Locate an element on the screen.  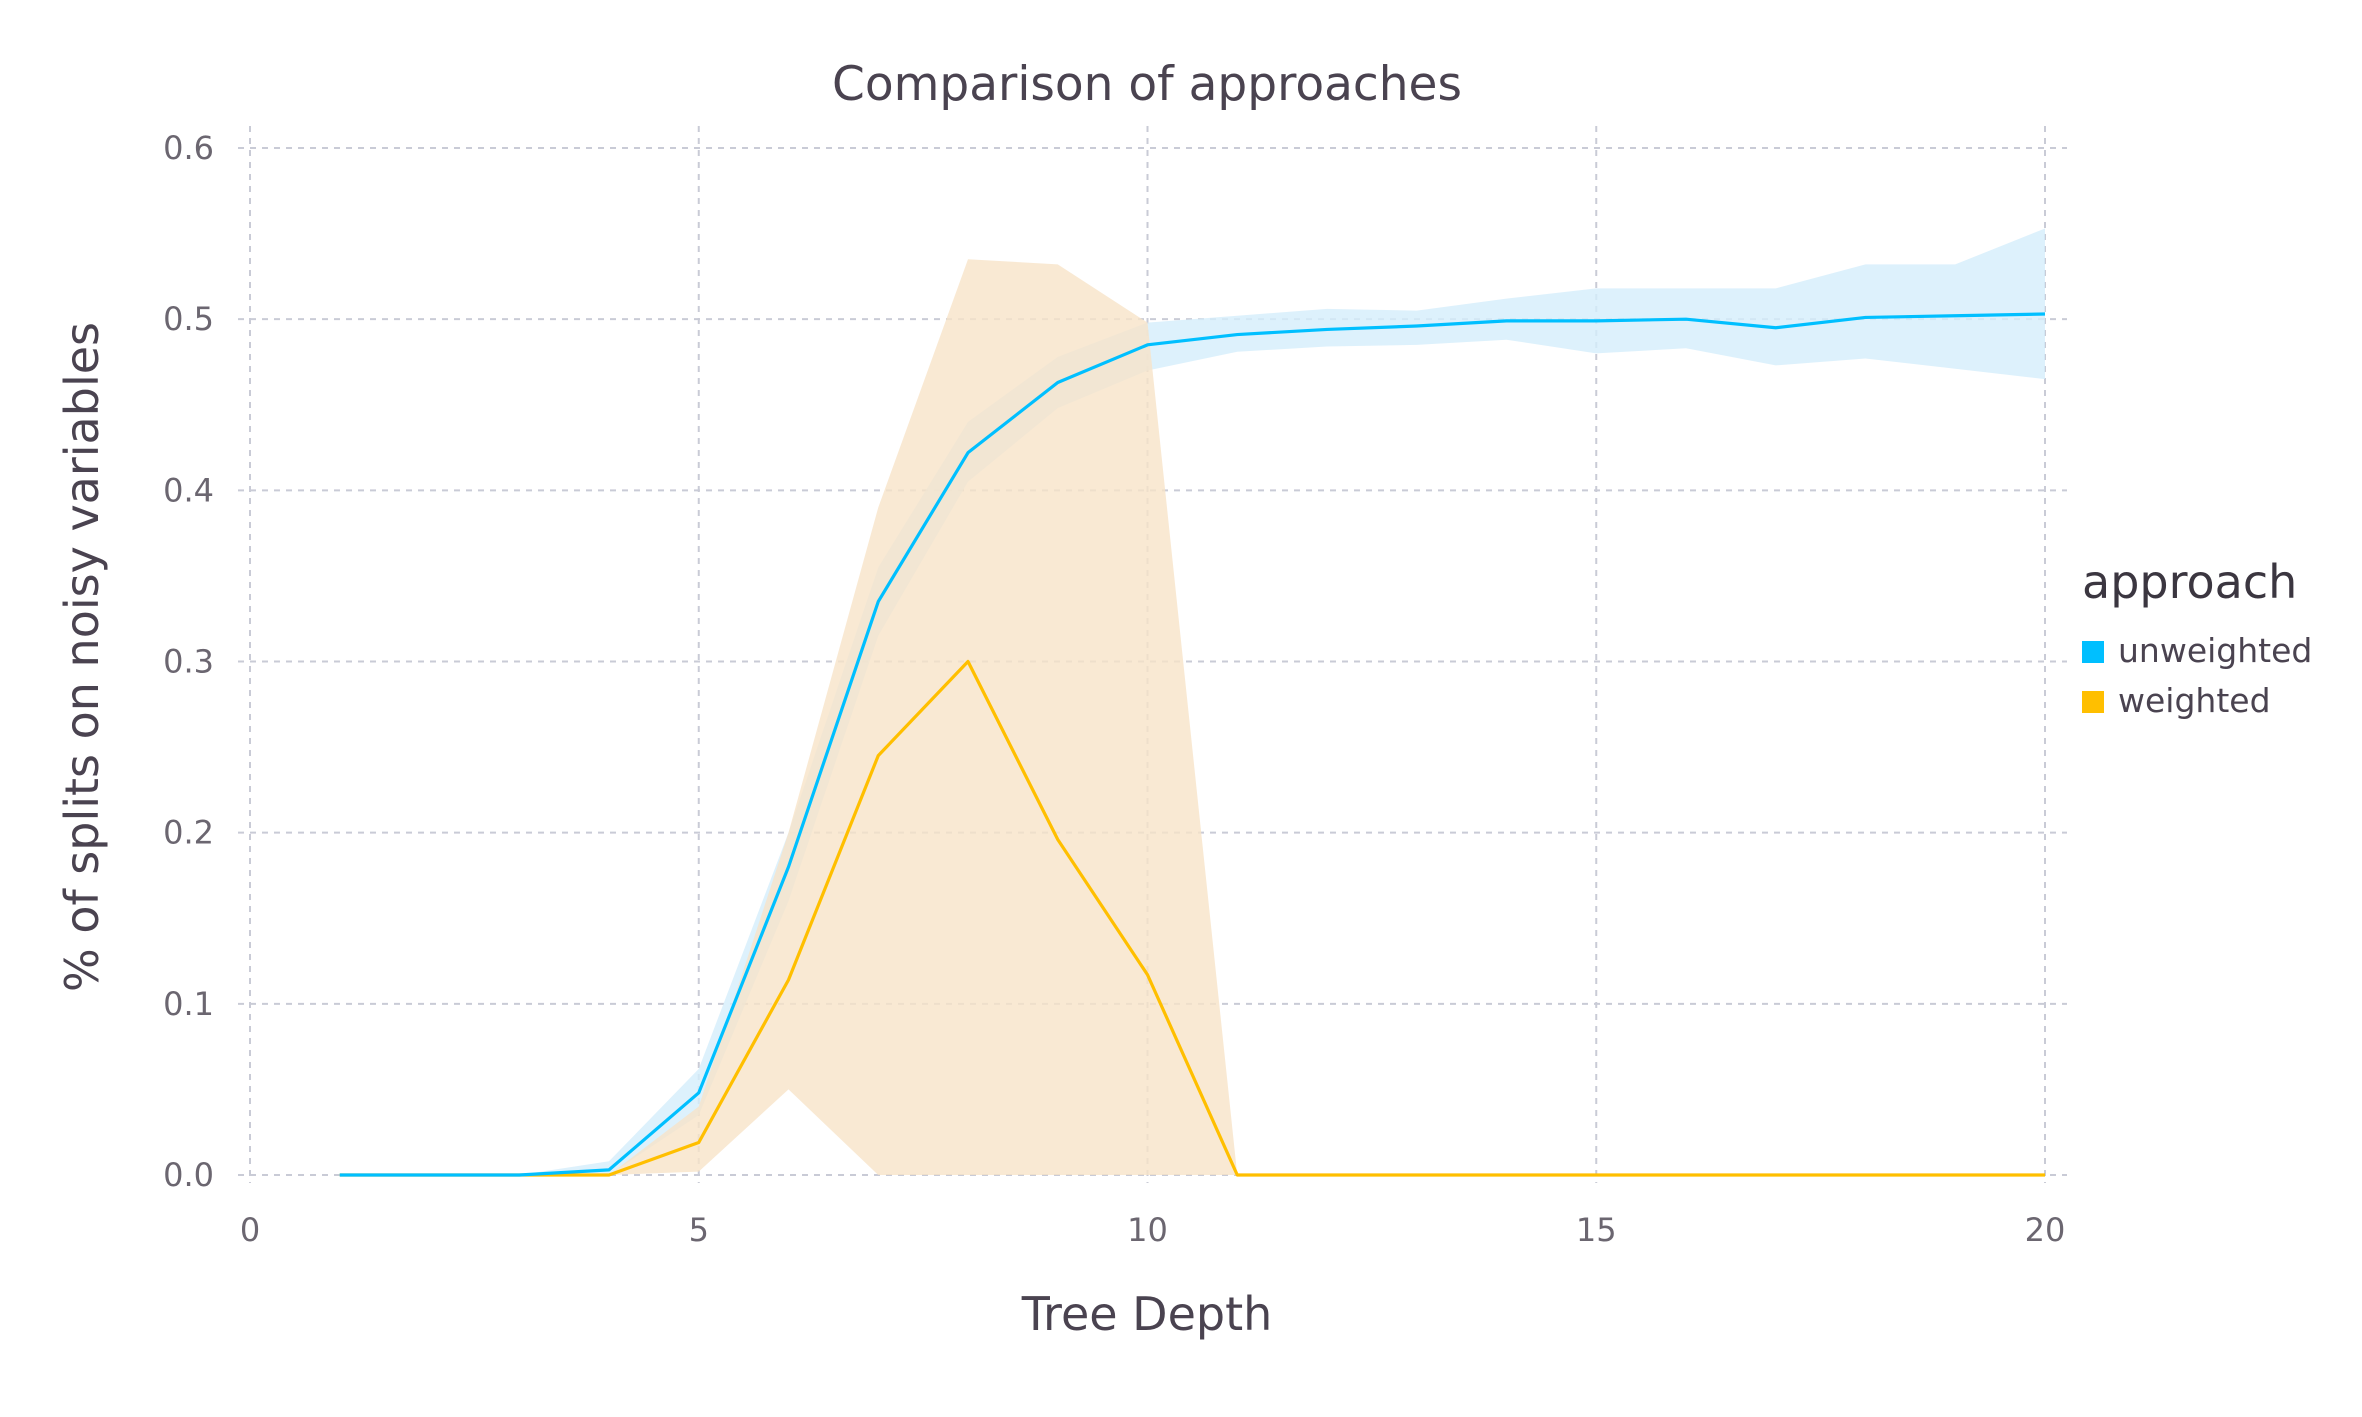
x-axis-ticks: 0 5 10 15 20 is located at coordinates (1153, 1230).